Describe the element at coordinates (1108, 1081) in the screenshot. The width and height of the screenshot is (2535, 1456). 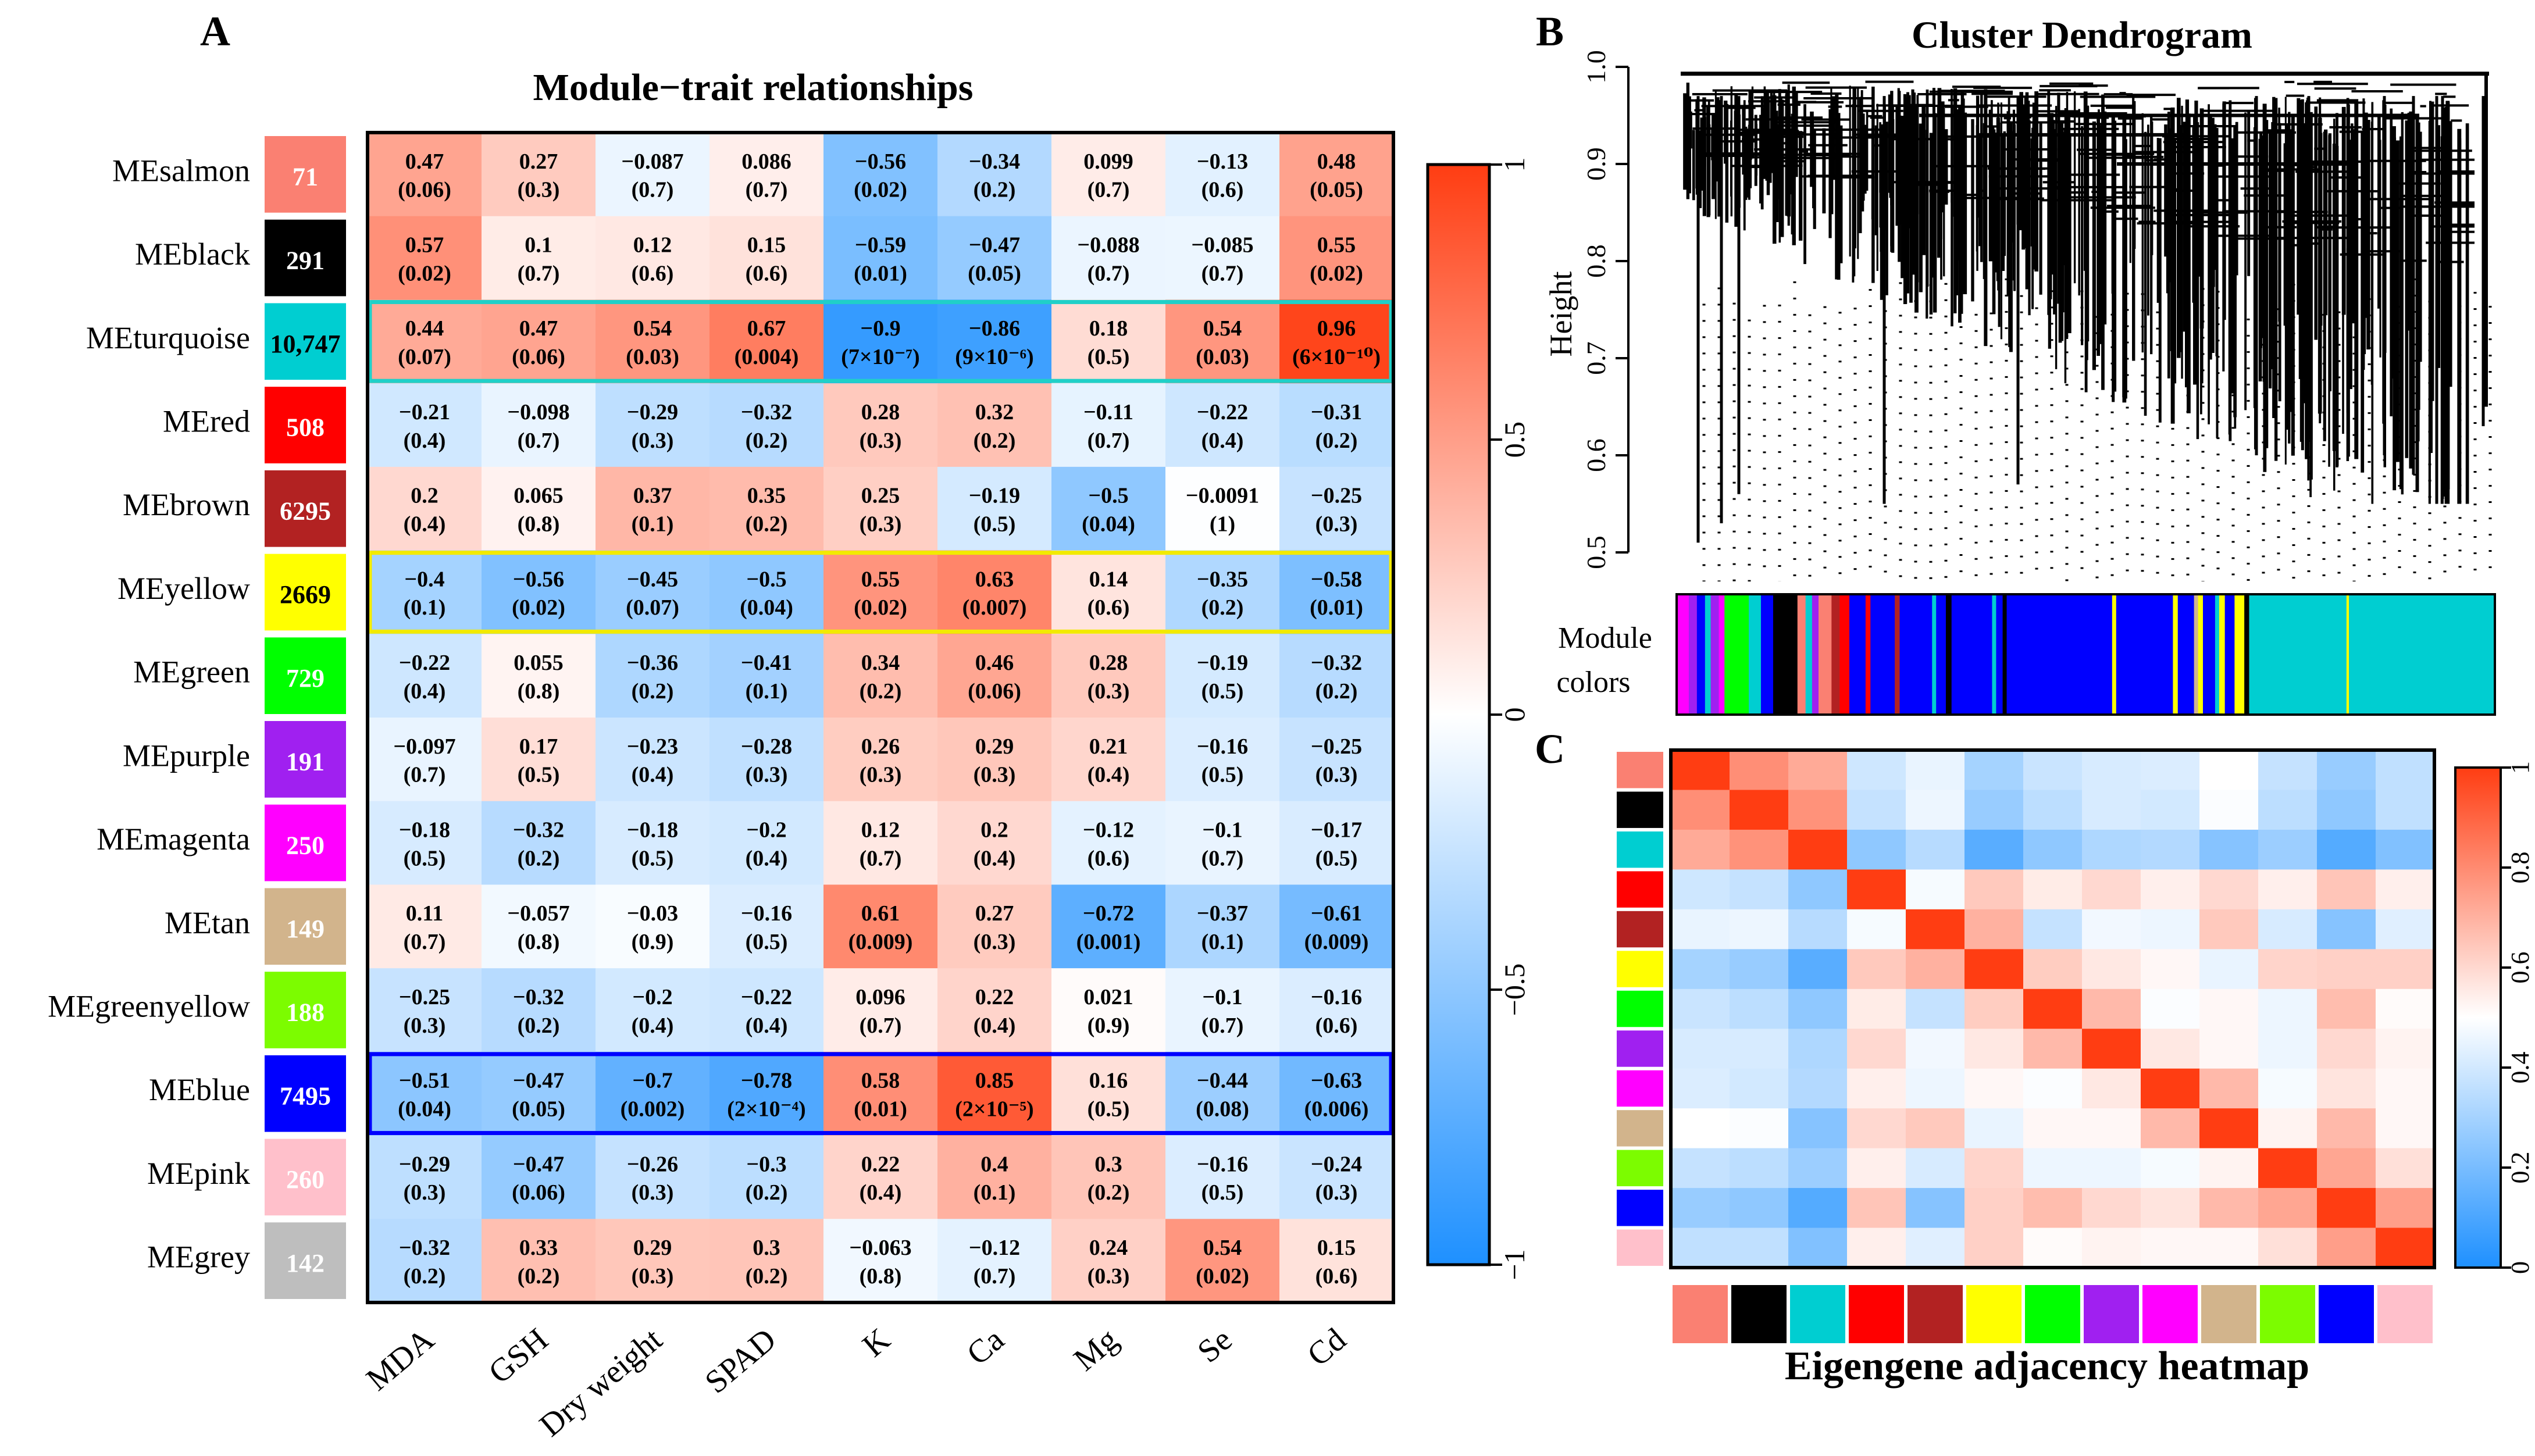
I see `heatmap-a-cell-r: 0.16` at that location.